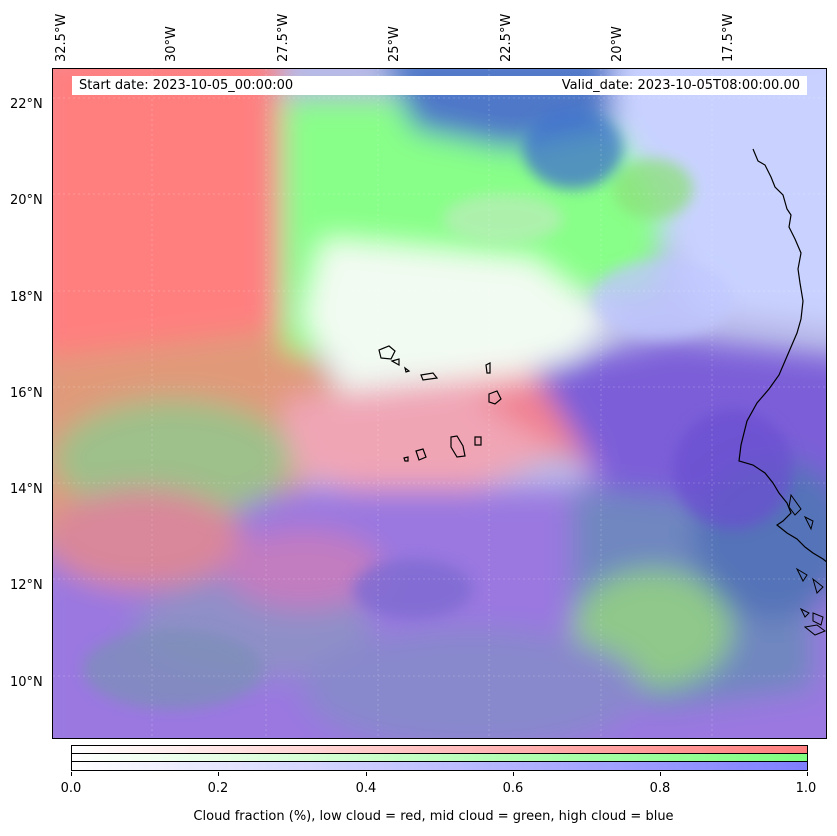 Image resolution: width=837 pixels, height=836 pixels. What do you see at coordinates (366, 788) in the screenshot?
I see `colorbar-tick-label: 0.4` at bounding box center [366, 788].